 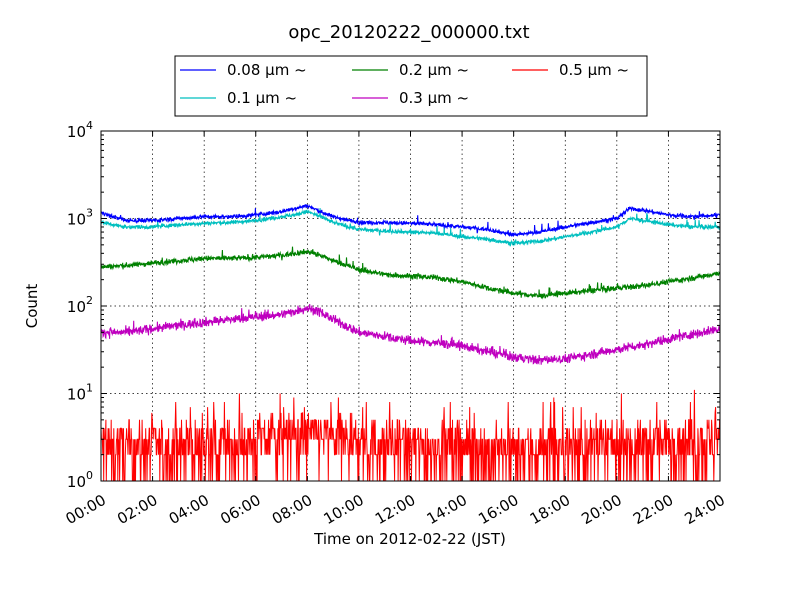 I want to click on legend-item: 0.5 μm ~, so click(x=570, y=70).